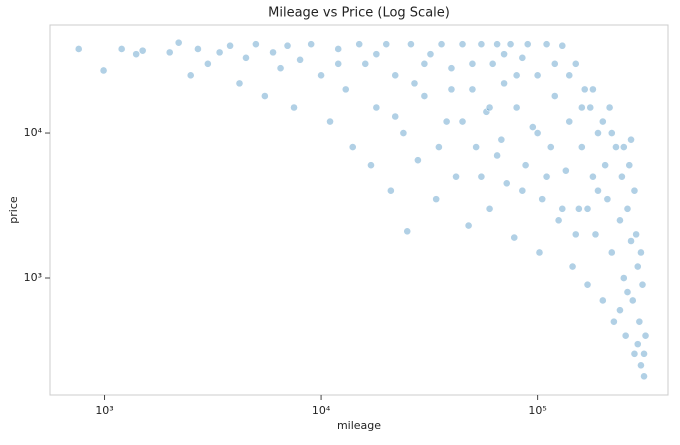  I want to click on y-tick-label: 10³, so click(33, 277).